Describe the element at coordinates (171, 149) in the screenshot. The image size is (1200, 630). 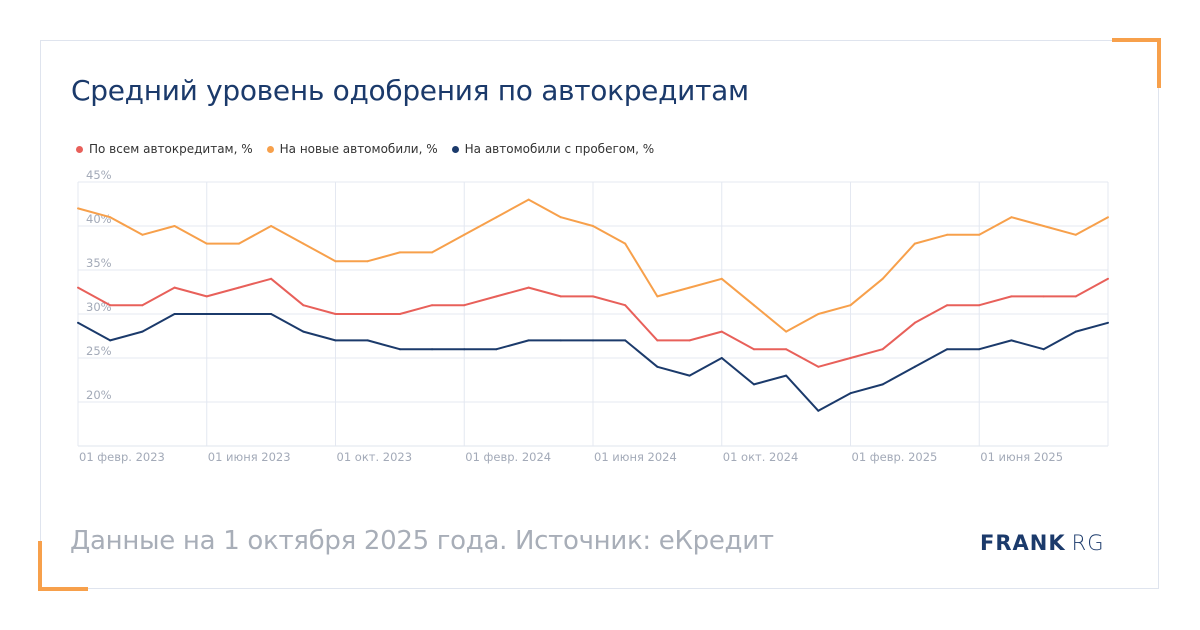
I see `legend-label: По всем автокредитам, %` at that location.